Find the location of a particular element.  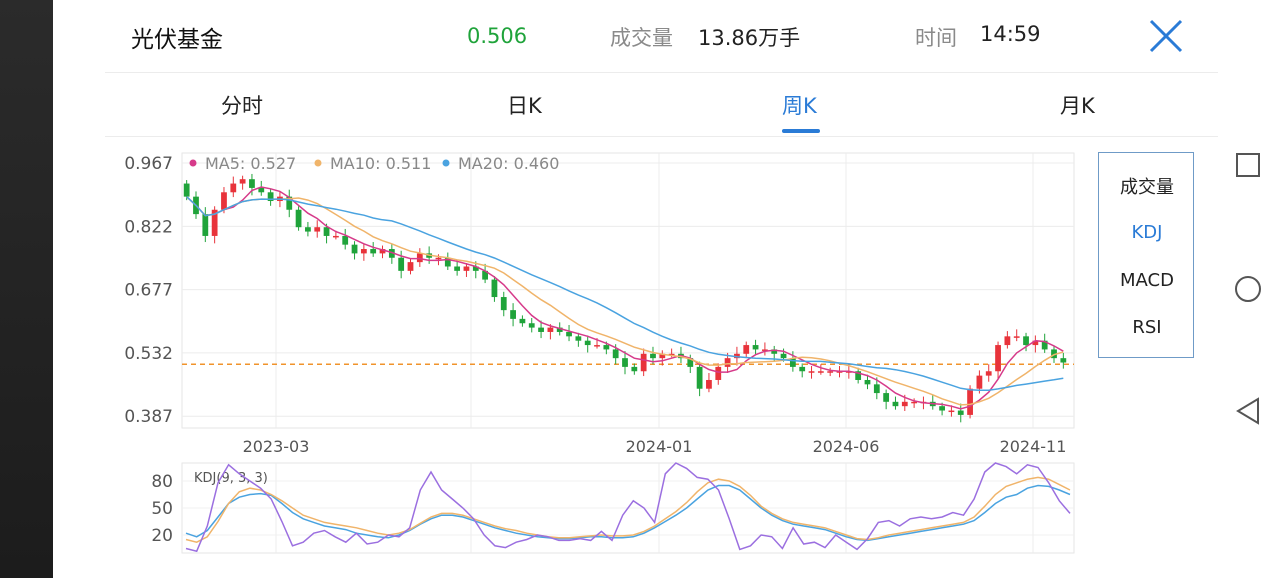

back-triangle-icon is located at coordinates (1247, 411).